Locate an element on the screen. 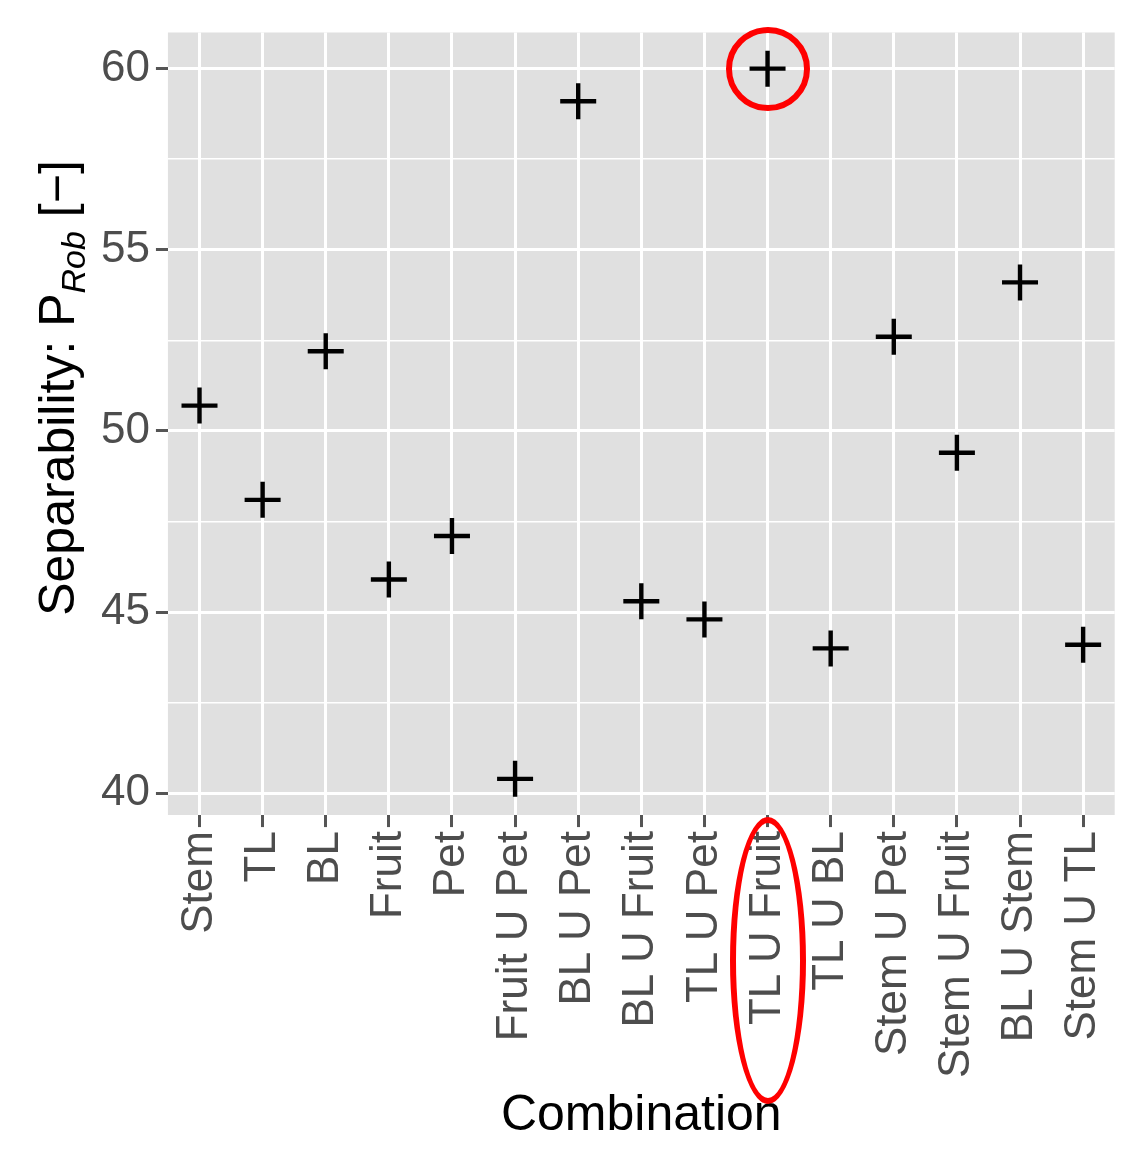  x-tick-label: BL U Pet is located at coordinates (575, 918).